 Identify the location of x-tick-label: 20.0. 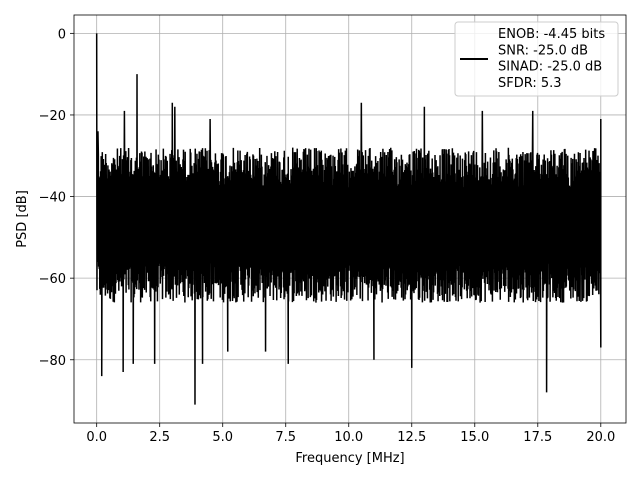
(600, 437).